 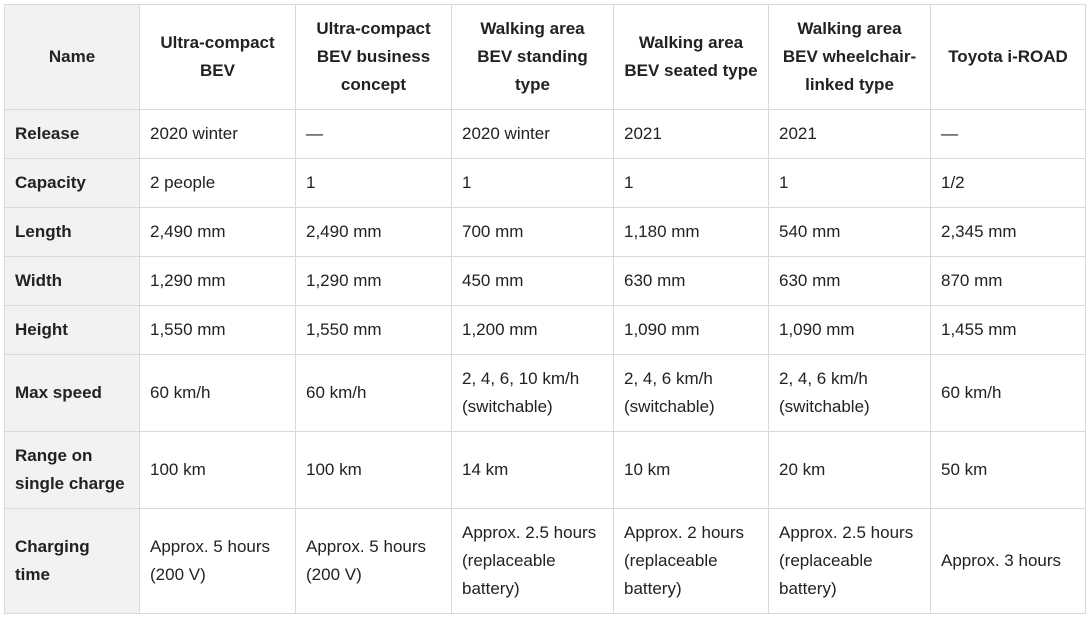 I want to click on table-cell: 870 mm, so click(x=1008, y=281).